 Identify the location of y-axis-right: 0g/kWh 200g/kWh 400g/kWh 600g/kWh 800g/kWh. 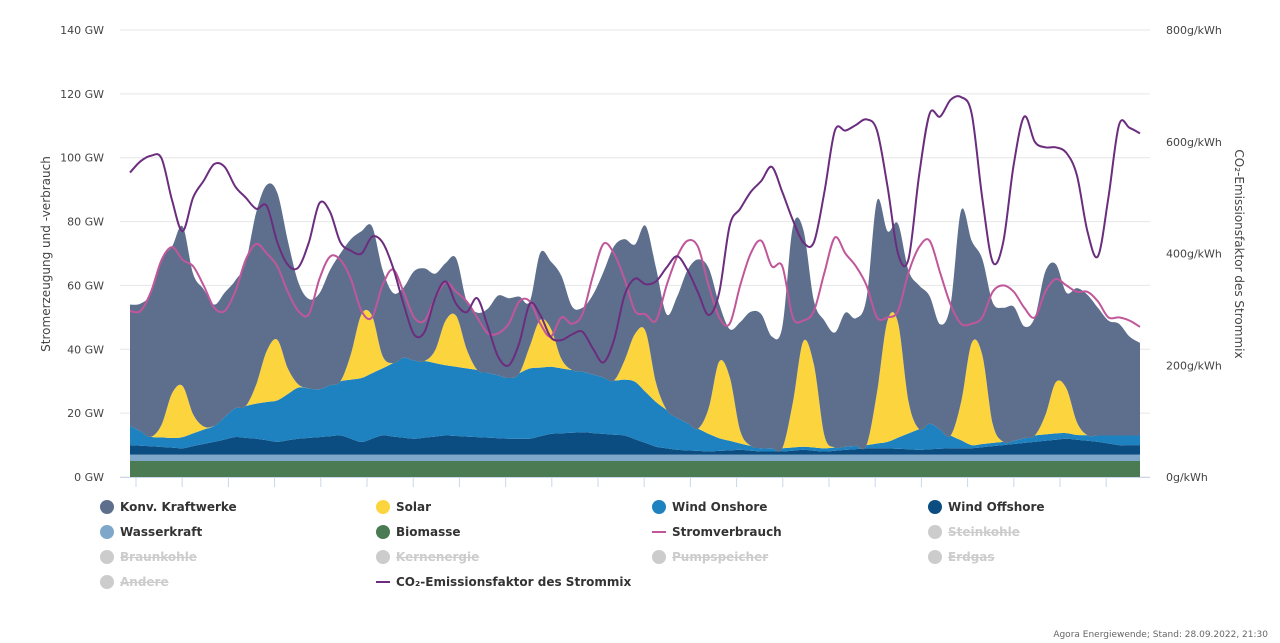
(1194, 254).